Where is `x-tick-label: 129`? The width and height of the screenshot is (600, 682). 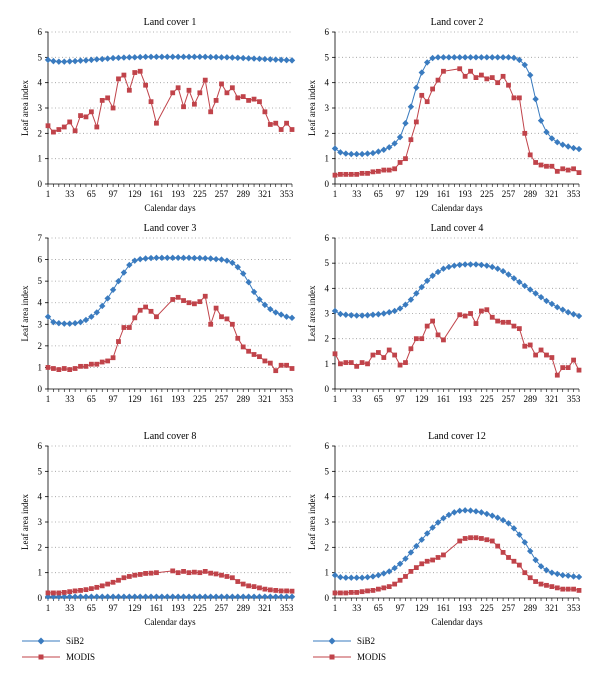
x-tick-label: 129 is located at coordinates (135, 608).